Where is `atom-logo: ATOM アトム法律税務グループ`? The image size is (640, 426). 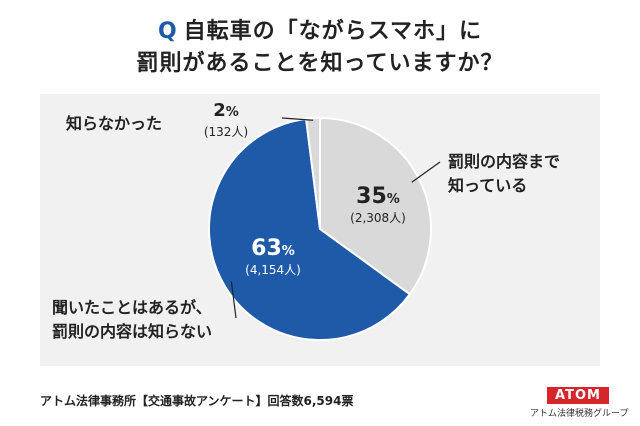 atom-logo: ATOM アトム法律税務グループ is located at coordinates (579, 401).